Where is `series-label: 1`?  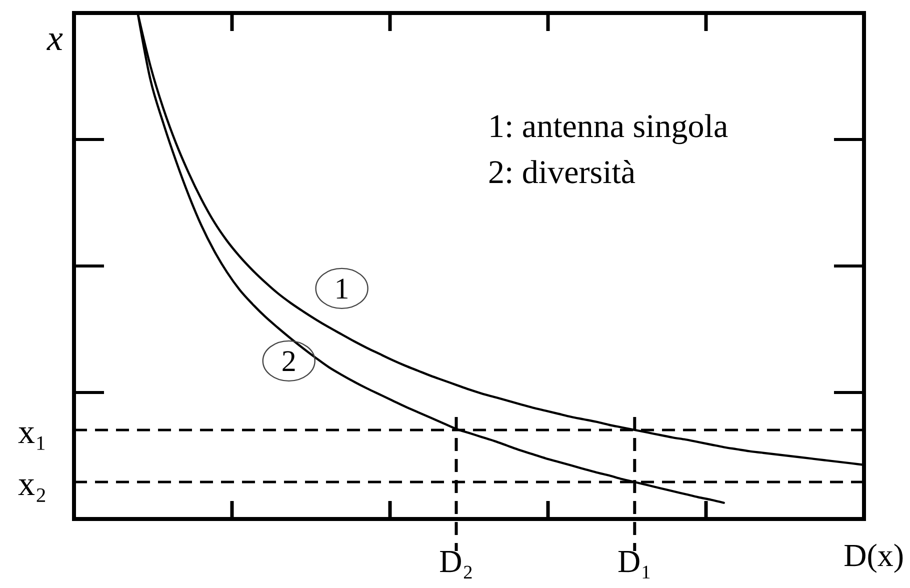 series-label: 1 is located at coordinates (342, 289).